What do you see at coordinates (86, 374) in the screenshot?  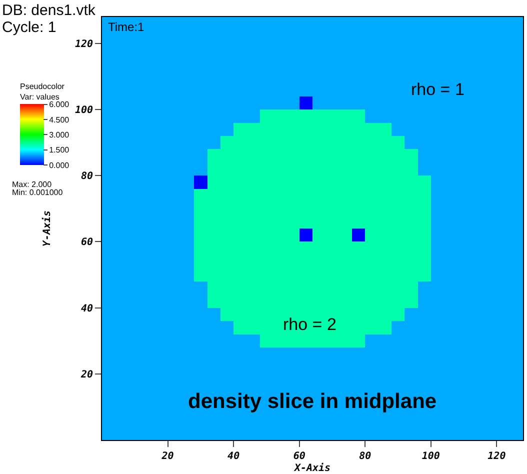 I see `y-tick-label: 20` at bounding box center [86, 374].